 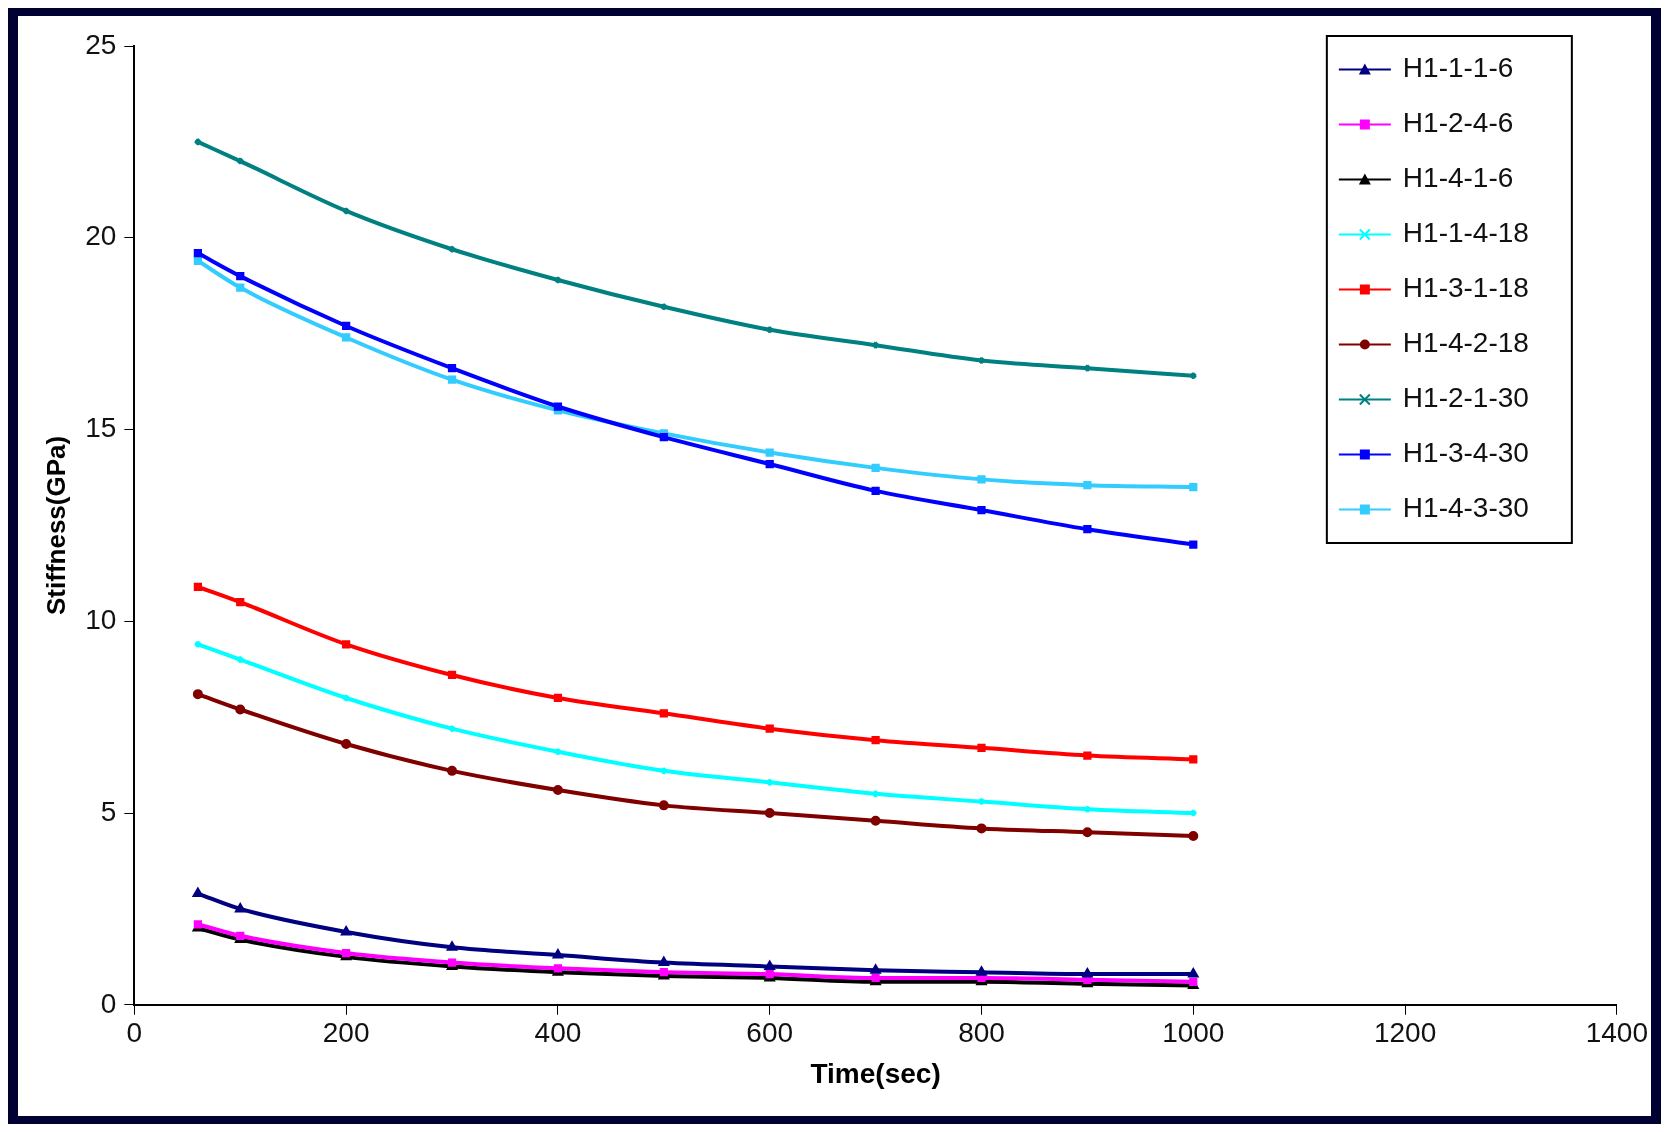 I want to click on legend-label: H1-1-4-18, so click(x=1465, y=233).